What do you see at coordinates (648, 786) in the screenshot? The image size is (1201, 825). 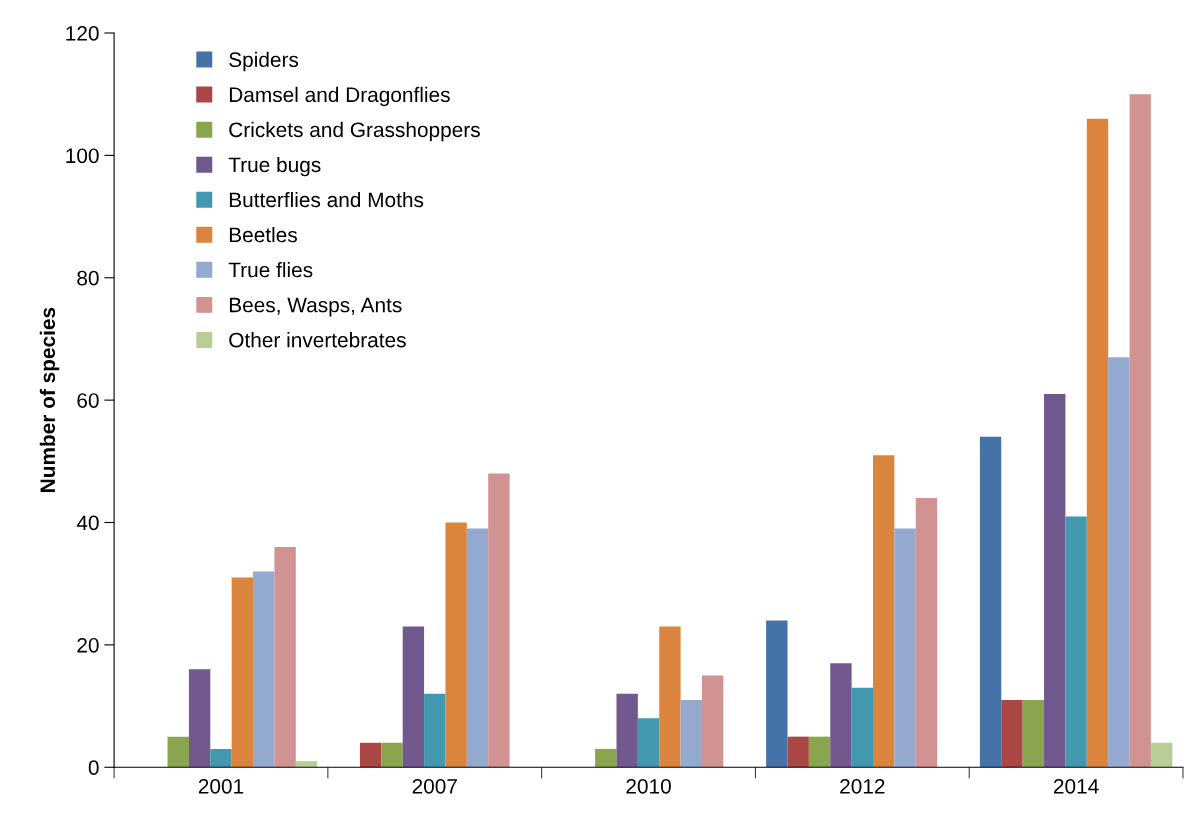 I see `x-tick-label: 2010` at bounding box center [648, 786].